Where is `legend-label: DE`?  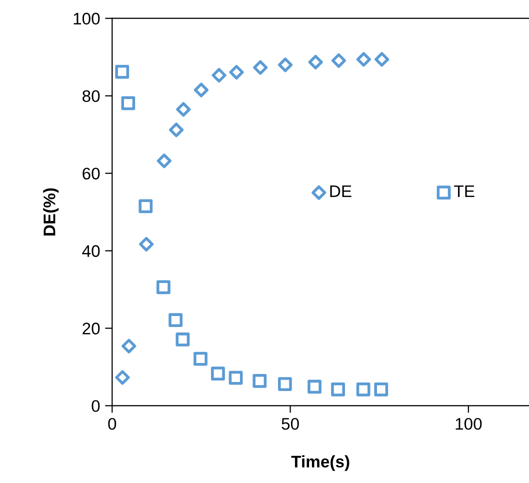 legend-label: DE is located at coordinates (341, 191).